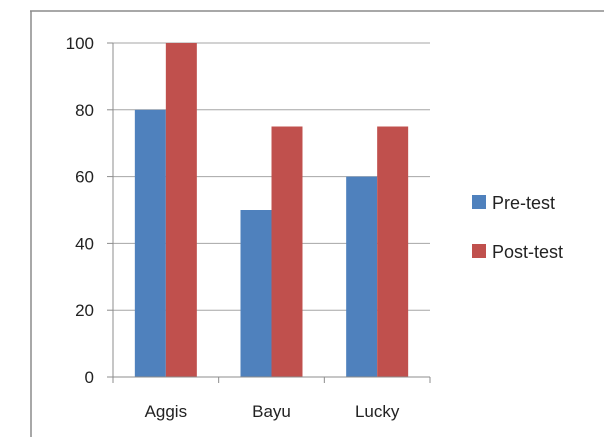 This screenshot has width=604, height=442. Describe the element at coordinates (523, 203) in the screenshot. I see `legend-label: Pre-test` at that location.